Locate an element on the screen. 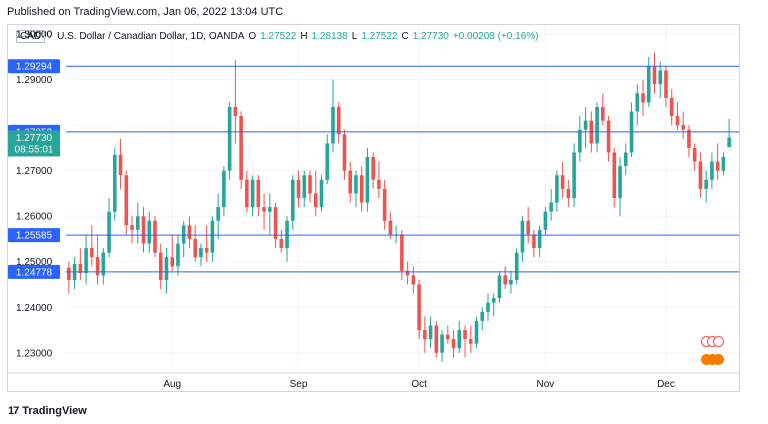 This screenshot has height=424, width=768. symbol-description: U.S. Dollar / Canadian Dollar, 1D, OANDA is located at coordinates (151, 36).